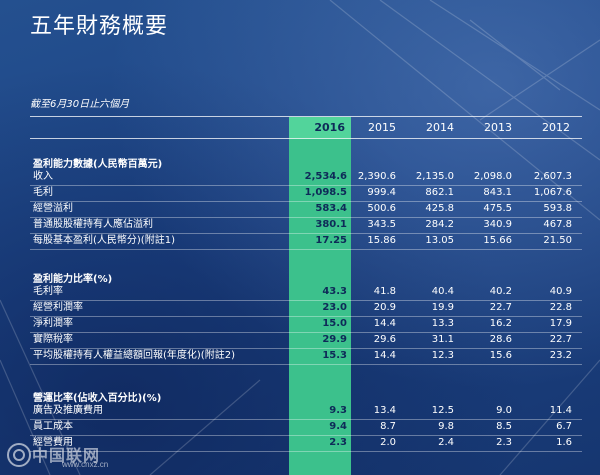 This screenshot has height=475, width=600. What do you see at coordinates (497, 192) in the screenshot?
I see `cell-2013: 843.1` at bounding box center [497, 192].